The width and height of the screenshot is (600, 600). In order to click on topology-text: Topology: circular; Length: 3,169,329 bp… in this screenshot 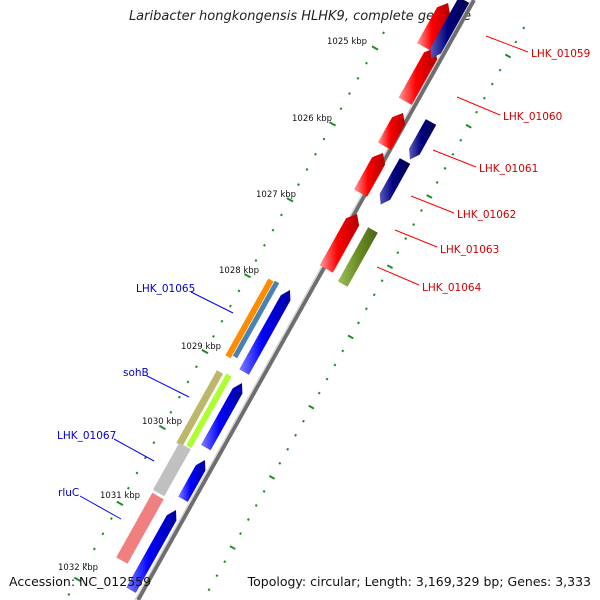, I will do `click(419, 581)`.